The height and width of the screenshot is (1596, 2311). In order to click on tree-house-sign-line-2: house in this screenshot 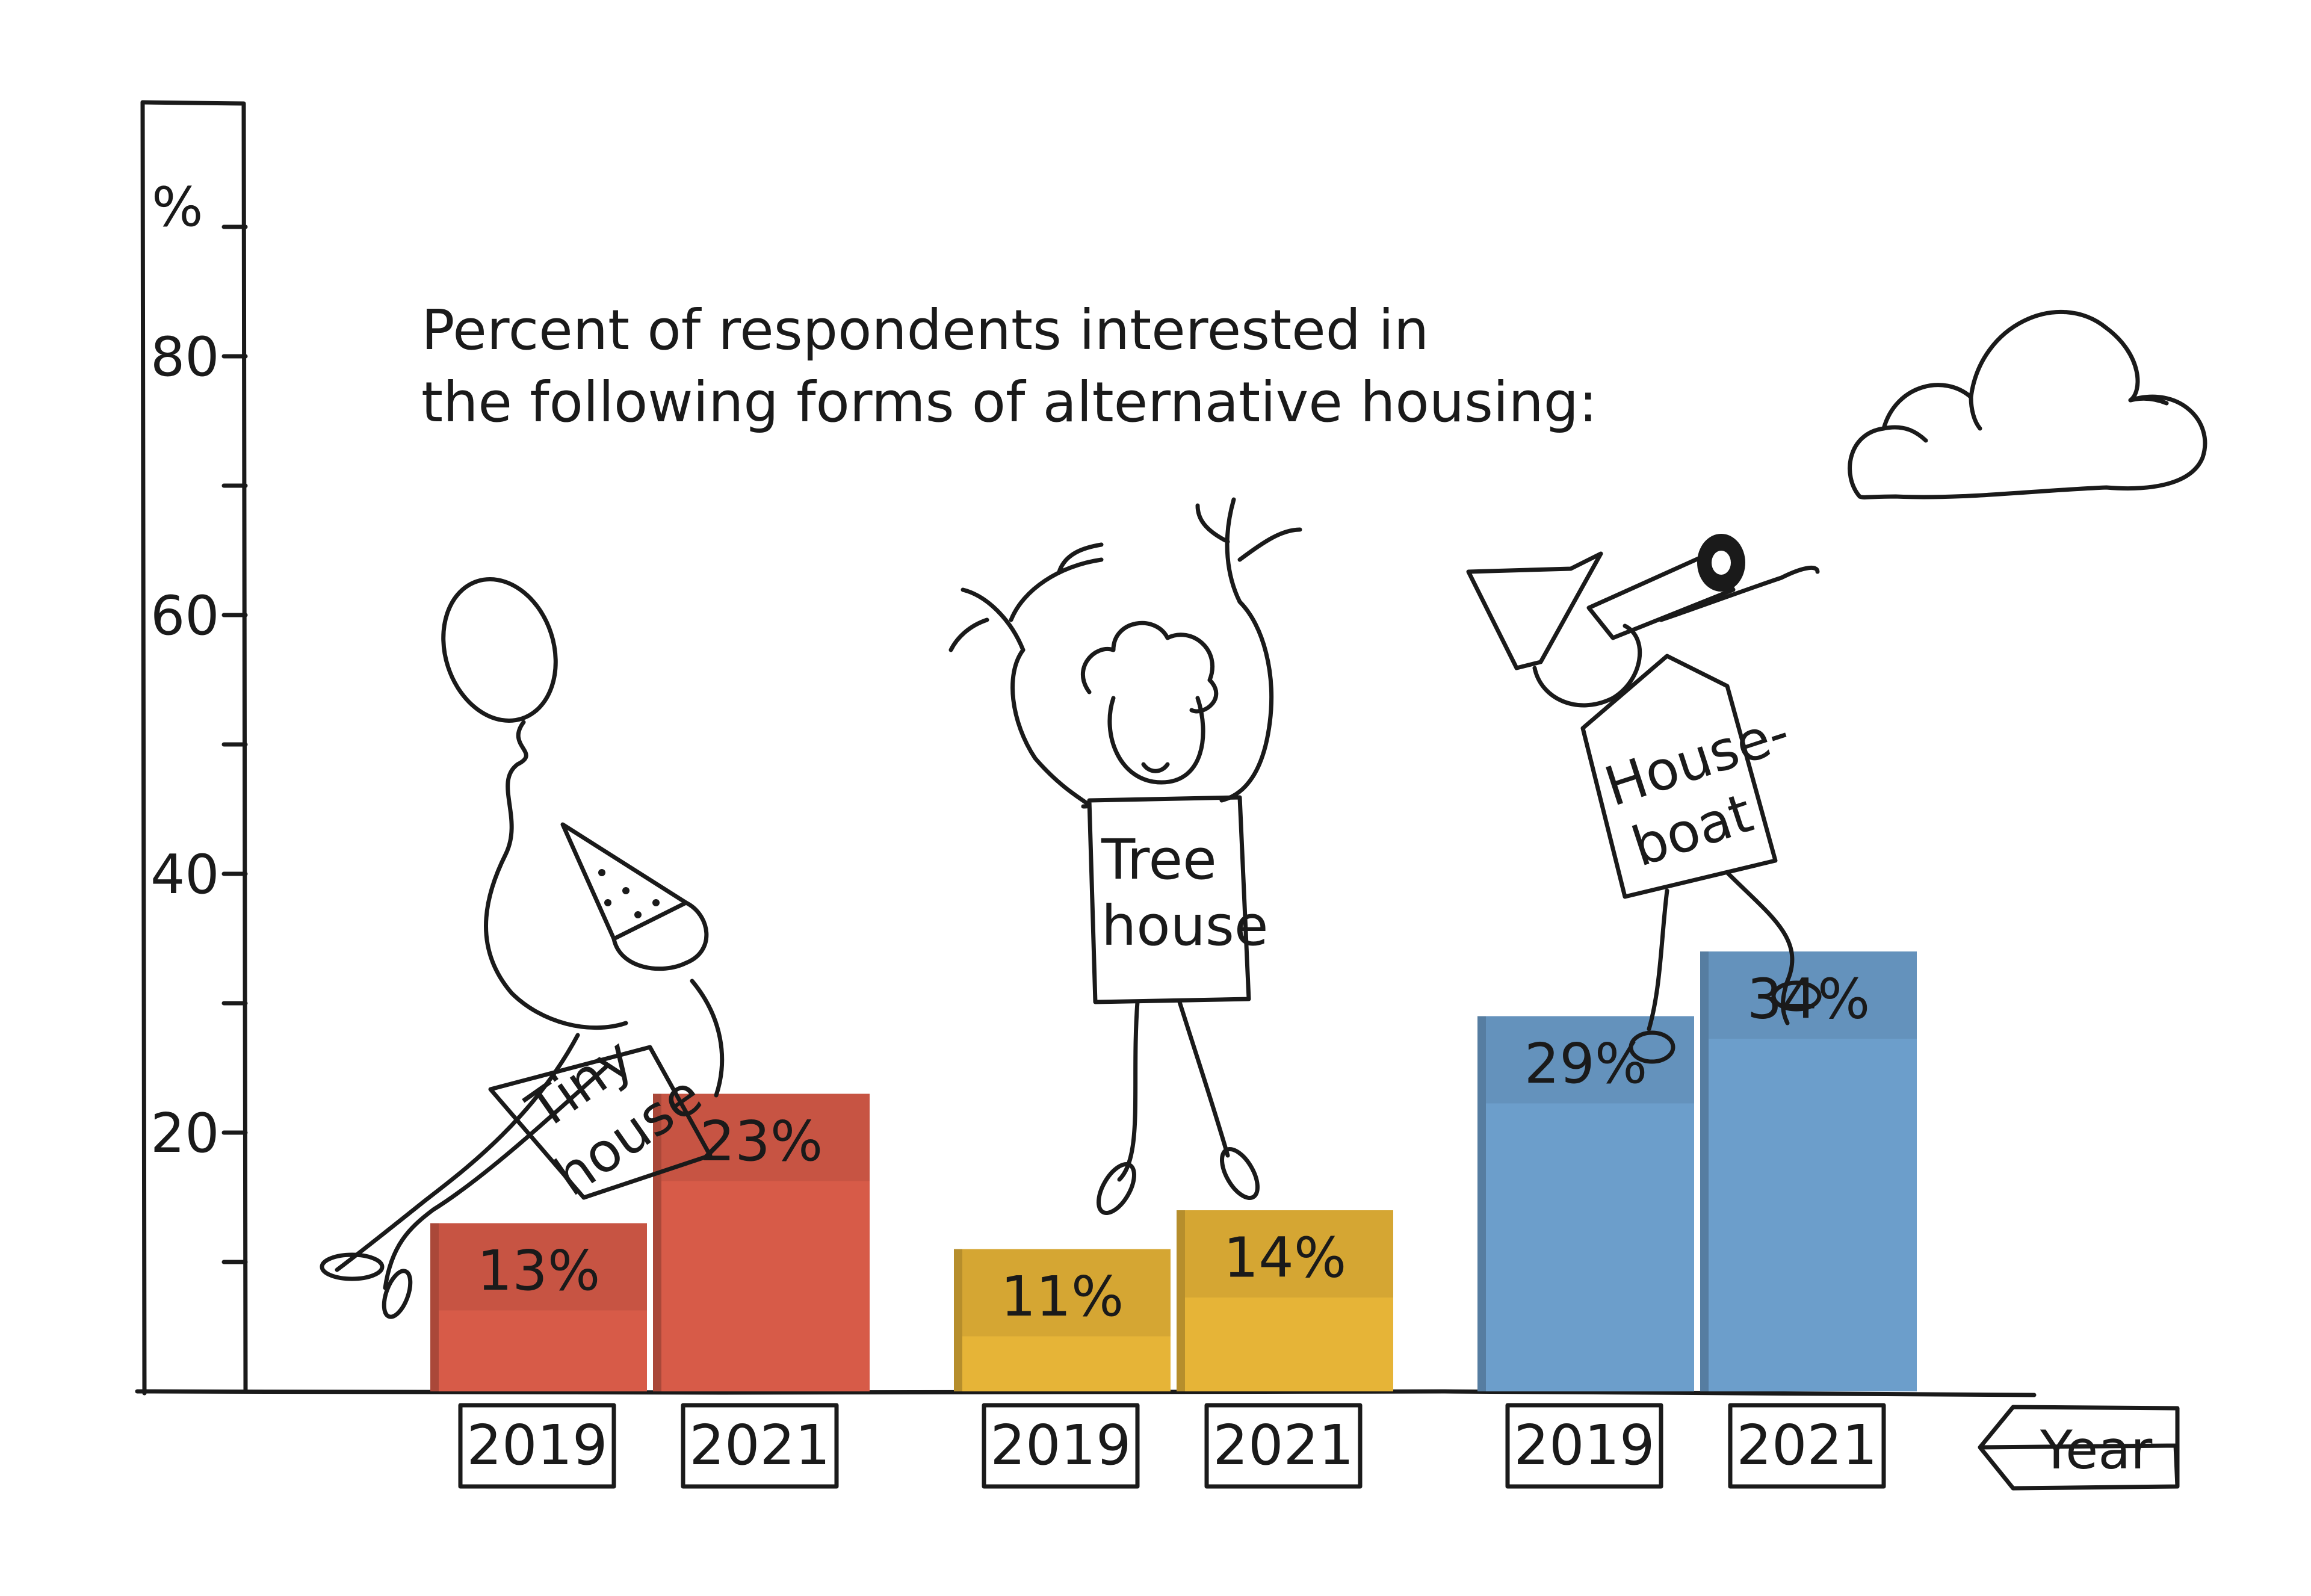, I will do `click(1184, 926)`.